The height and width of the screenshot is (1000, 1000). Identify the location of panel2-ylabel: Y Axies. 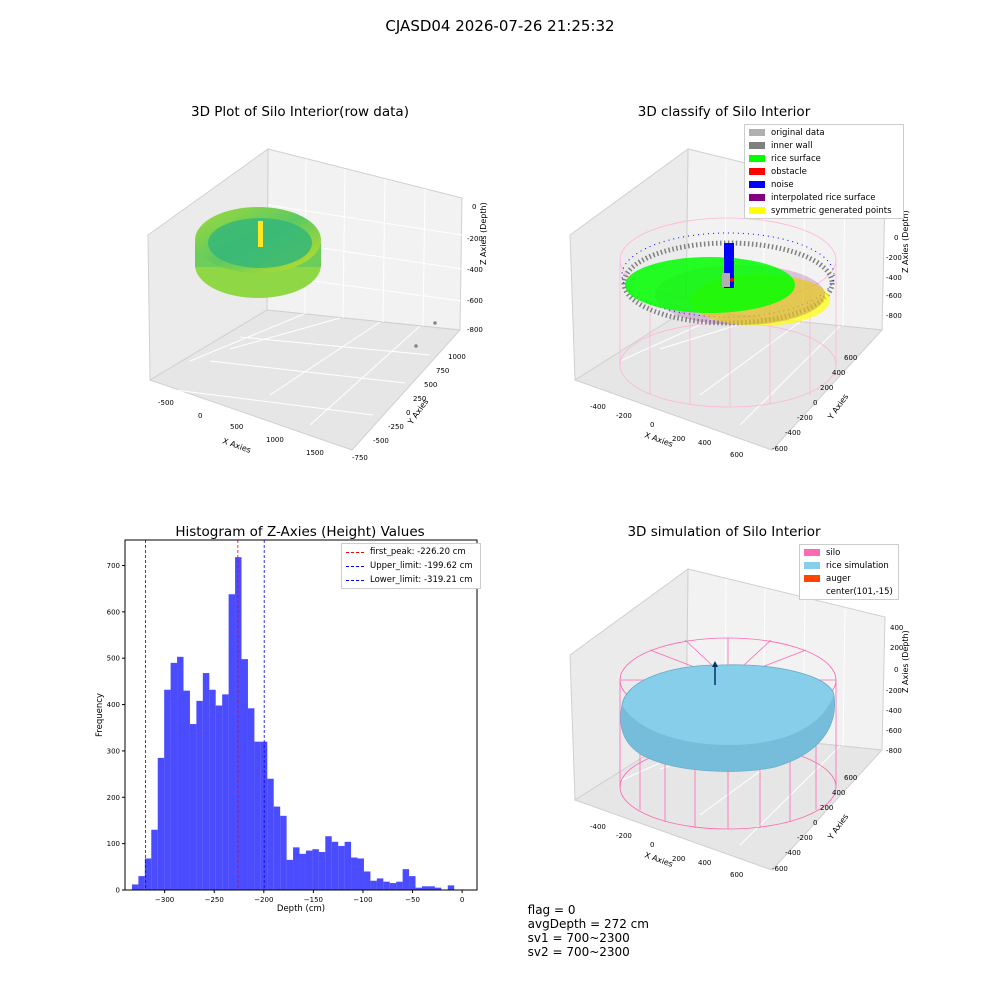
(838, 407).